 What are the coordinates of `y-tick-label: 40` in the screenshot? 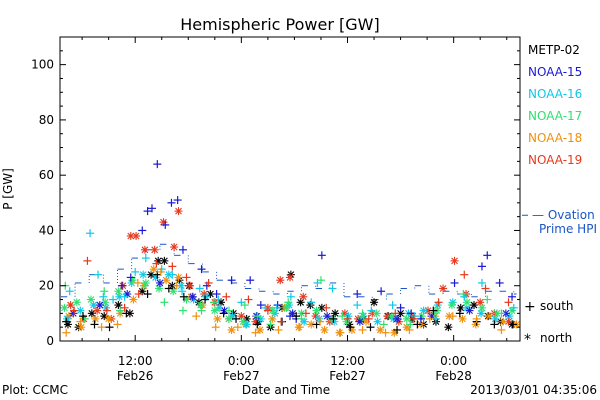 It's located at (46, 230).